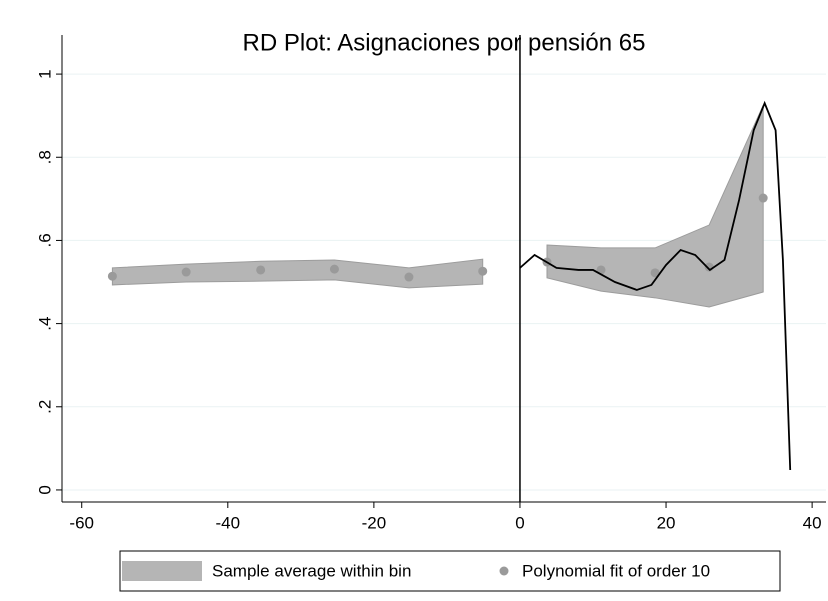  What do you see at coordinates (44, 324) in the screenshot?
I see `y-tick-label: .4` at bounding box center [44, 324].